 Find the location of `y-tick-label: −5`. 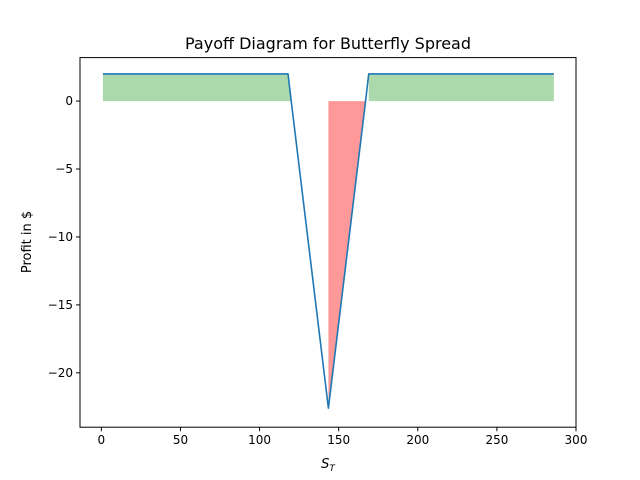

y-tick-label: −5 is located at coordinates (64, 169).